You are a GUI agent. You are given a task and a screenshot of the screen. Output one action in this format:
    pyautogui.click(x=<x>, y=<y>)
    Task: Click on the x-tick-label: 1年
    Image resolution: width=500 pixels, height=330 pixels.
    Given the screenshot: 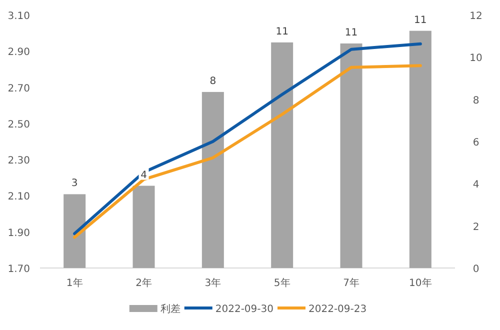 What is the action you would take?
    pyautogui.click(x=74, y=283)
    